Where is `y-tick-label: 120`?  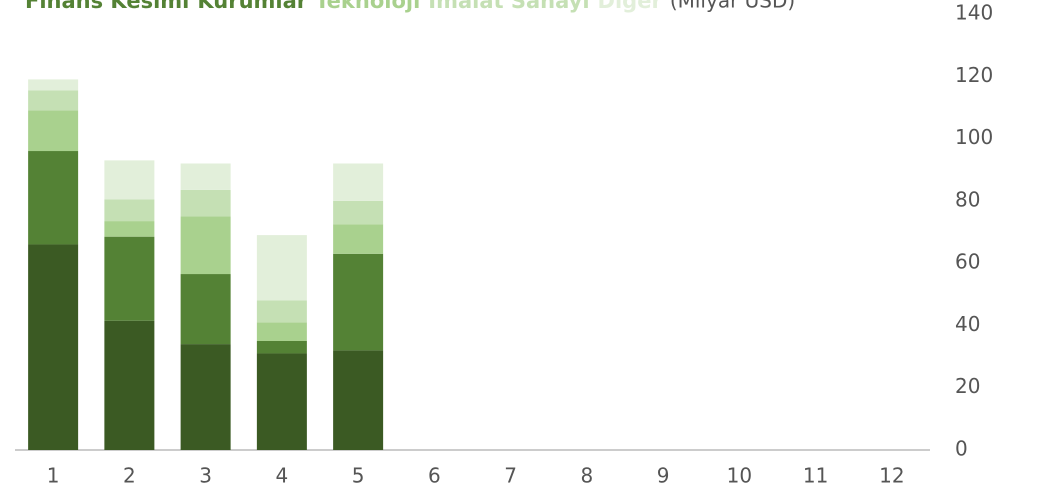
y-tick-label: 120 is located at coordinates (974, 75).